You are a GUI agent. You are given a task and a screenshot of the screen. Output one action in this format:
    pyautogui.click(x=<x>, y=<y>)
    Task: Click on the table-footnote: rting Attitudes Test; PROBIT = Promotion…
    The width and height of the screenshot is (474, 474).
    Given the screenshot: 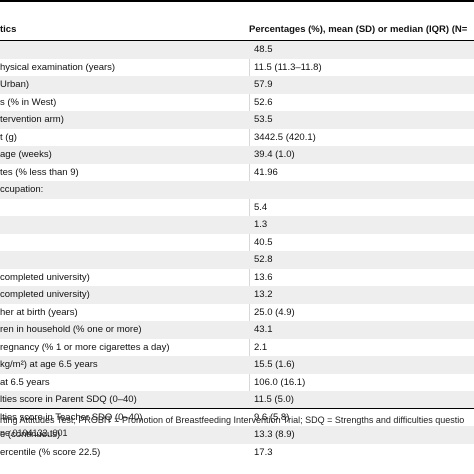 What is the action you would take?
    pyautogui.click(x=237, y=427)
    